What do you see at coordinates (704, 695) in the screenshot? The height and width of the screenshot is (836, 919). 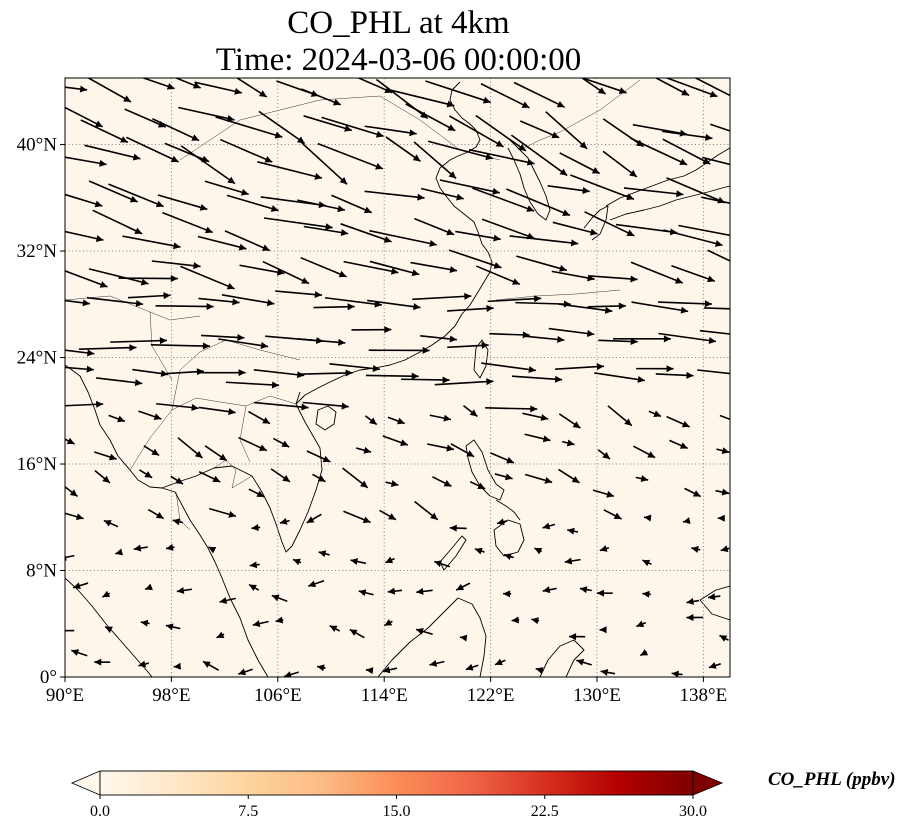 I see `x-tick-label: 138°E` at bounding box center [704, 695].